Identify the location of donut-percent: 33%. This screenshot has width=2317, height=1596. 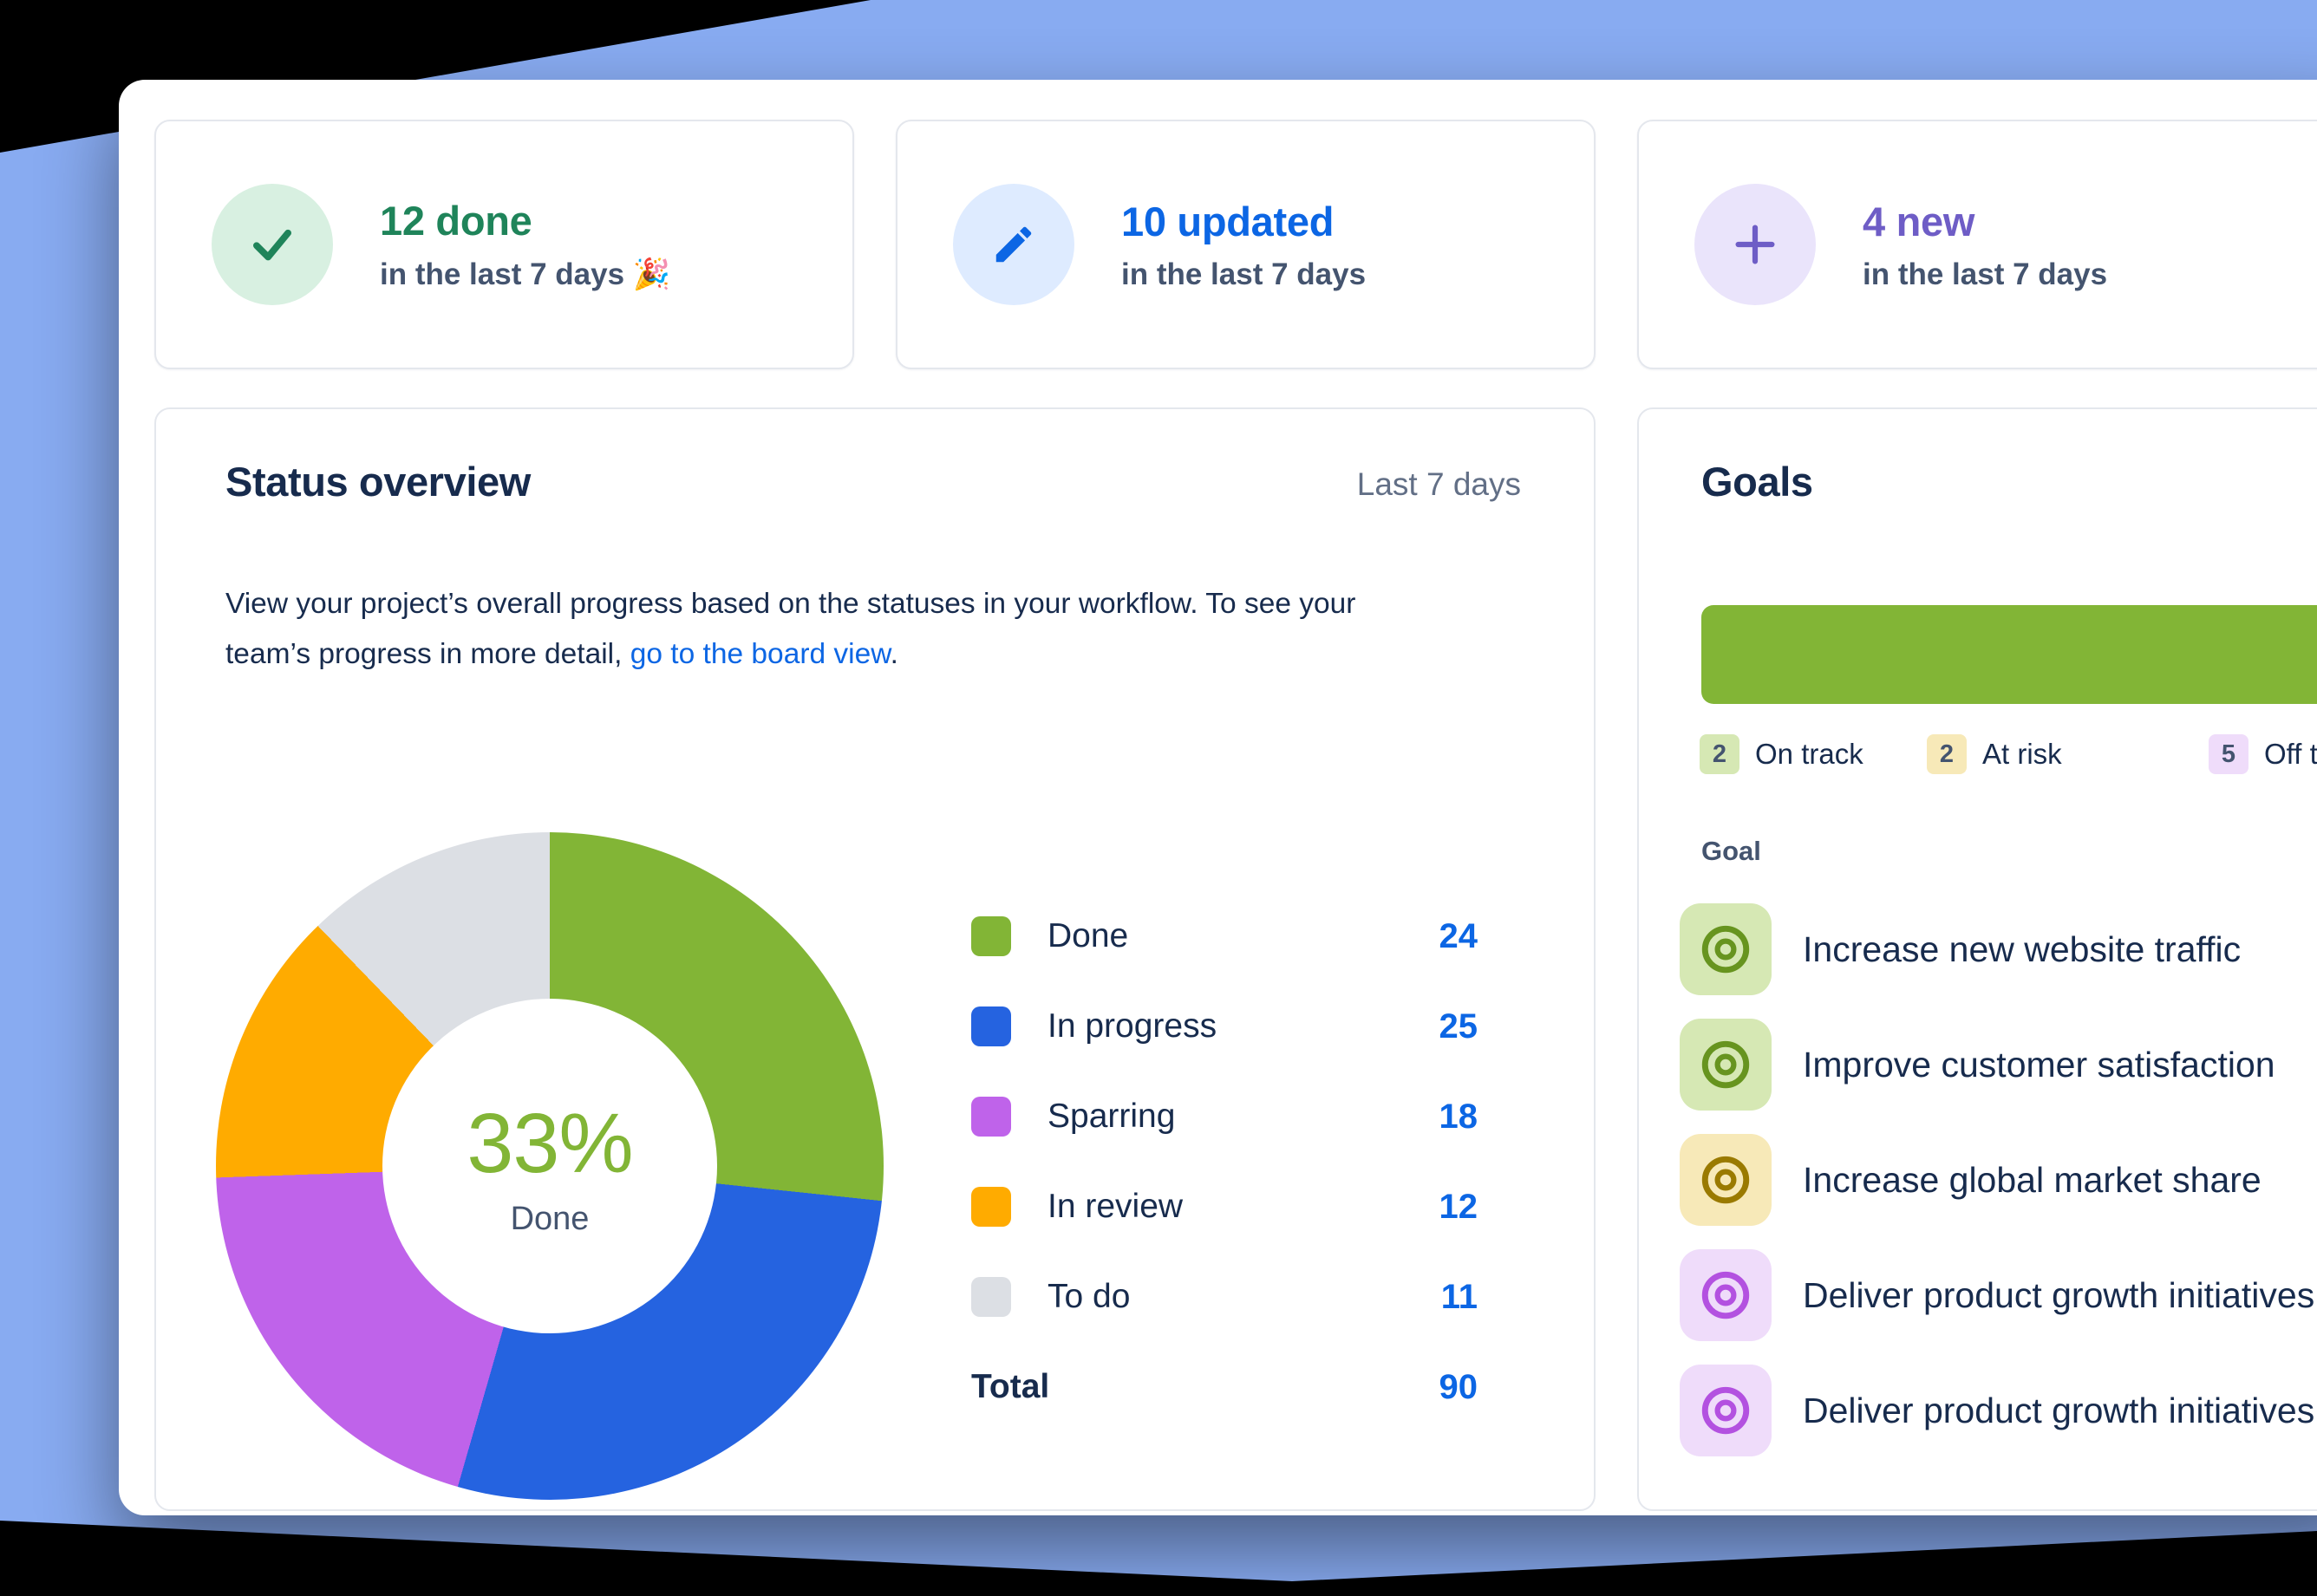
(550, 1142).